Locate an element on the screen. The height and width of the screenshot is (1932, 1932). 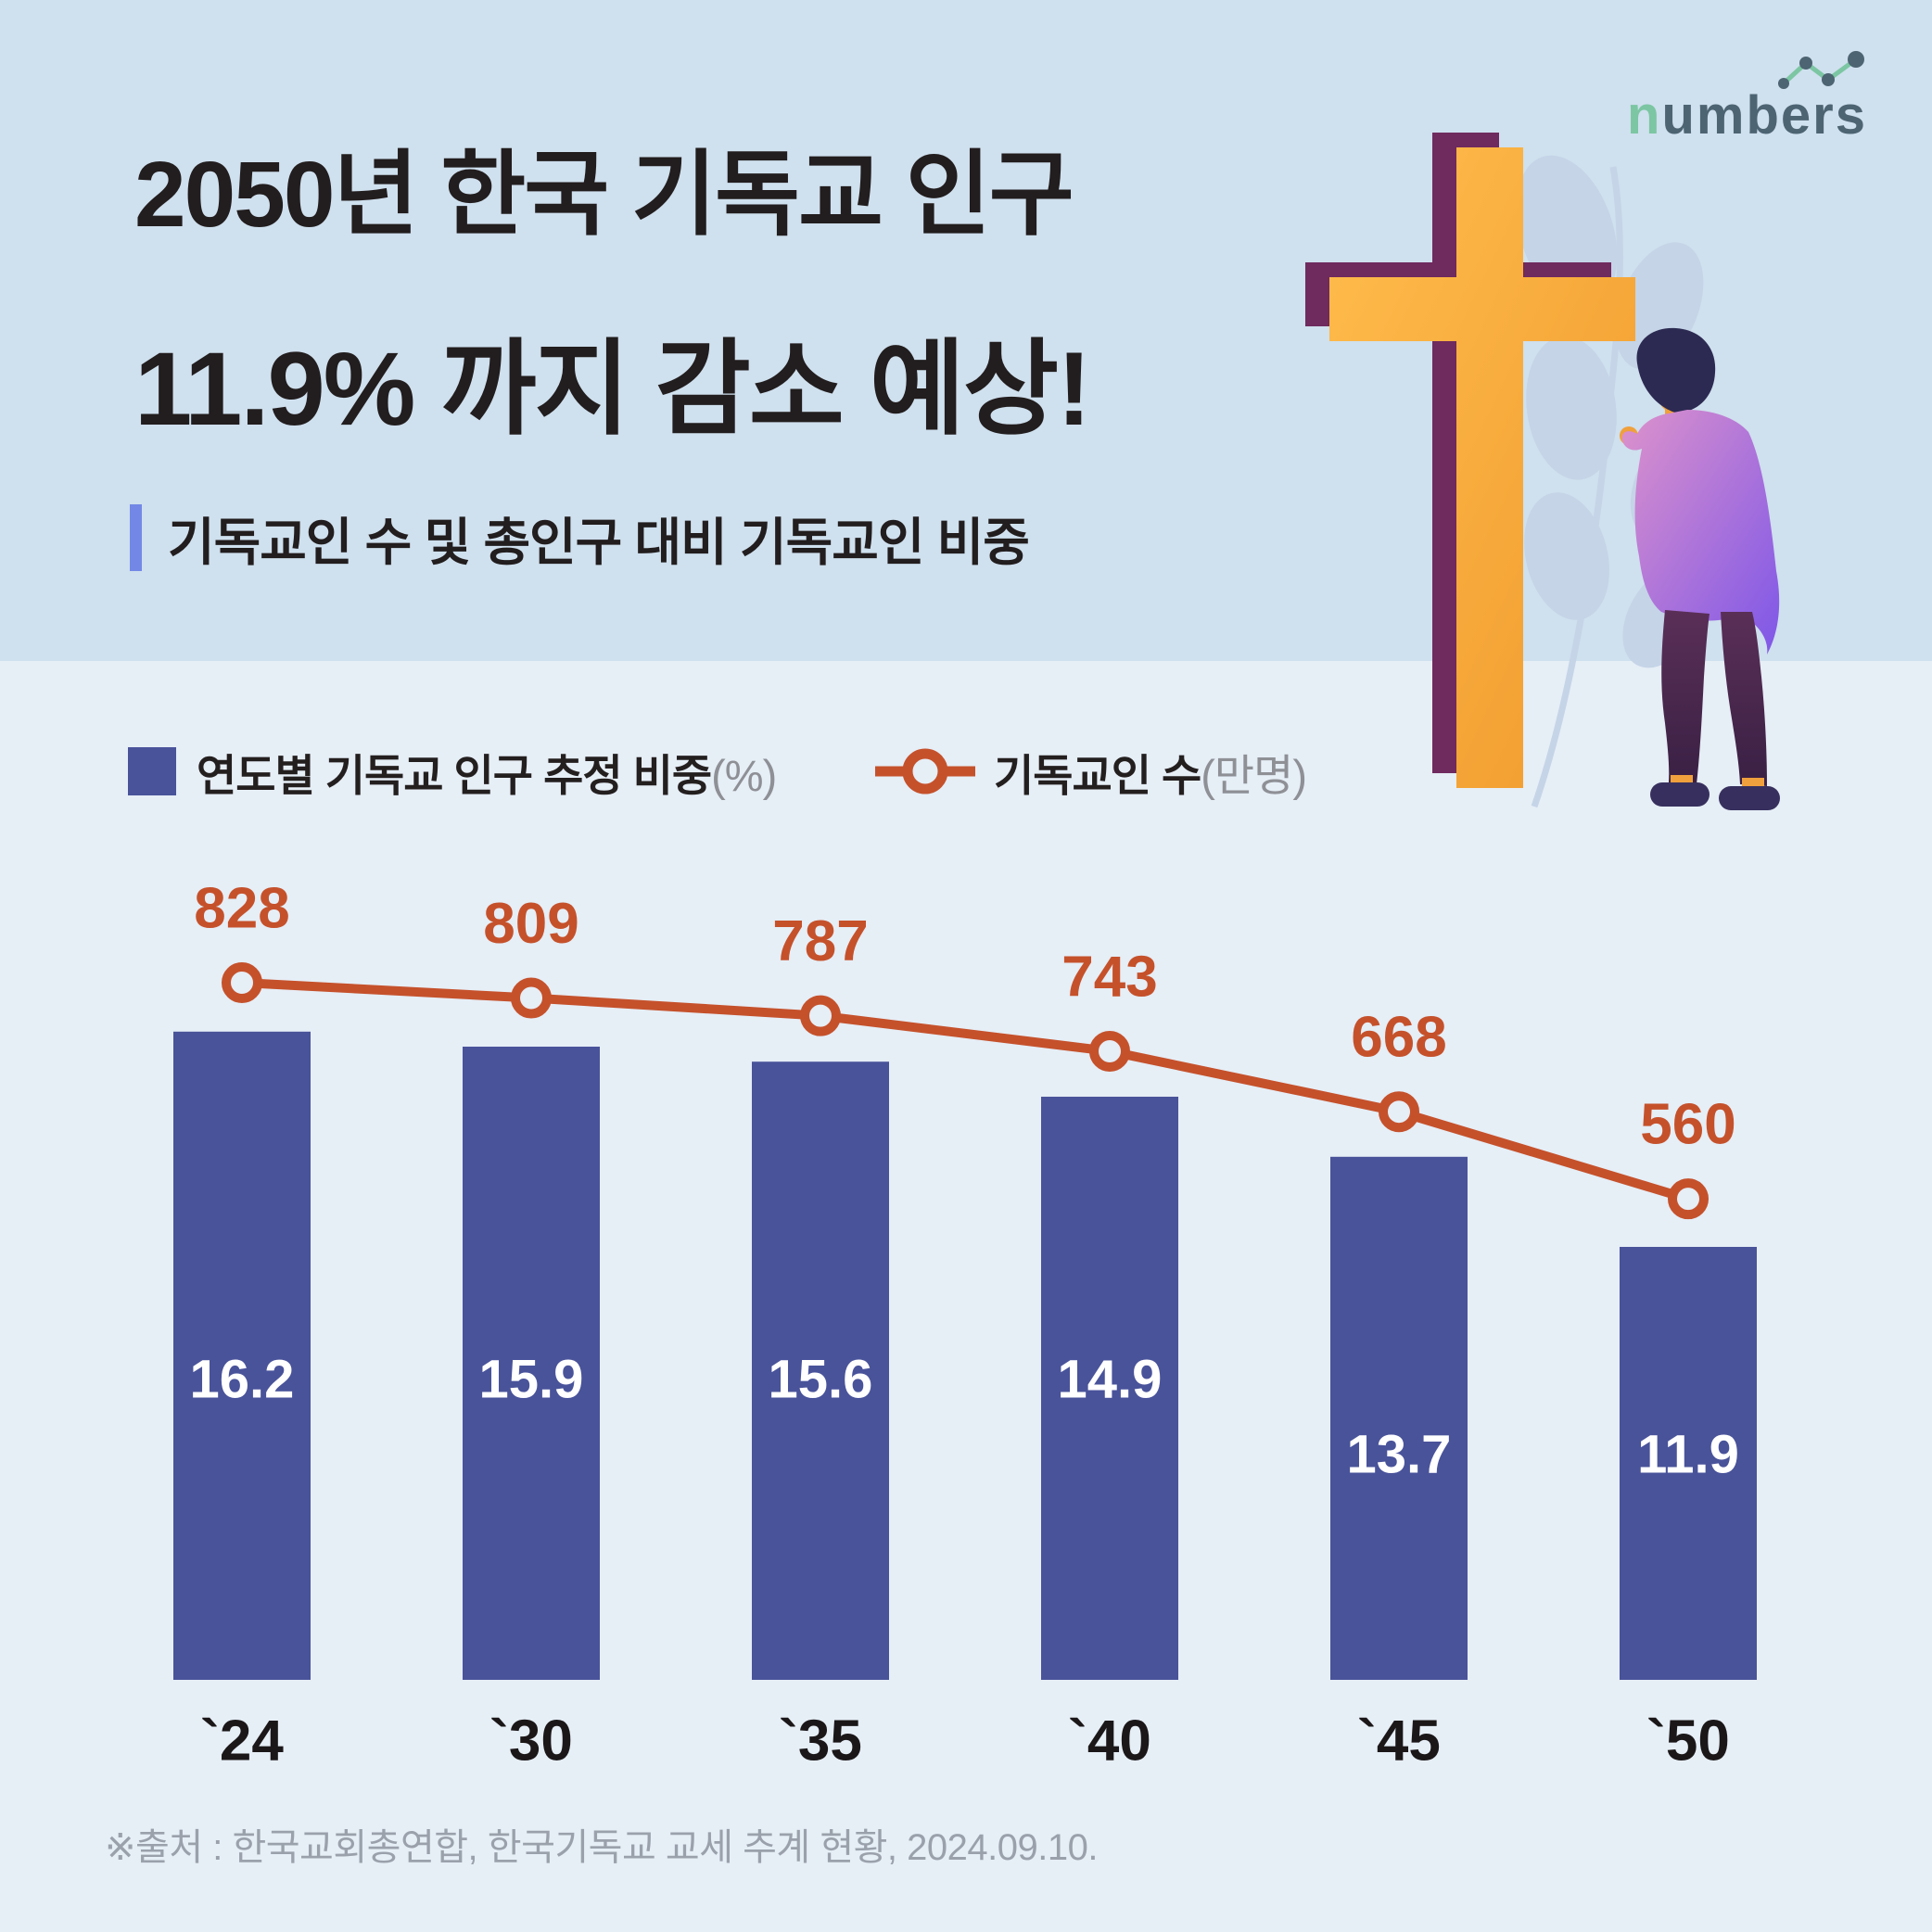
bar-`35 is located at coordinates (820, 1370).